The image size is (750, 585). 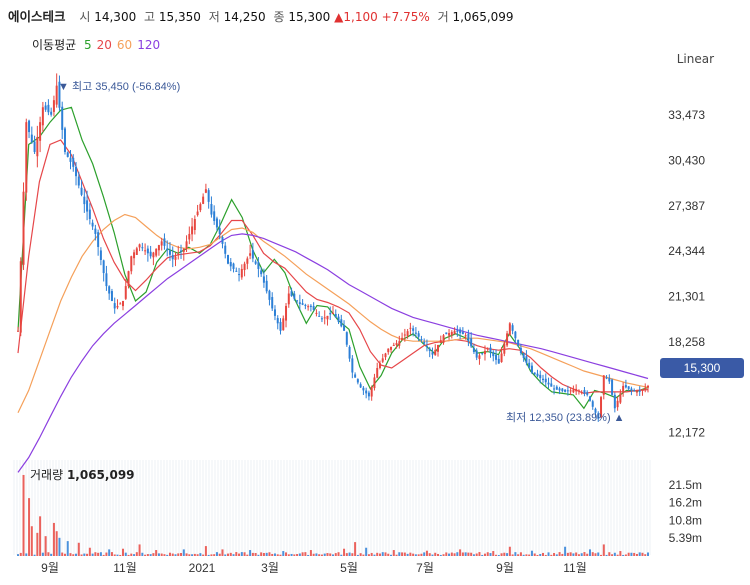 I want to click on x-tick: 2021, so click(x=202, y=568).